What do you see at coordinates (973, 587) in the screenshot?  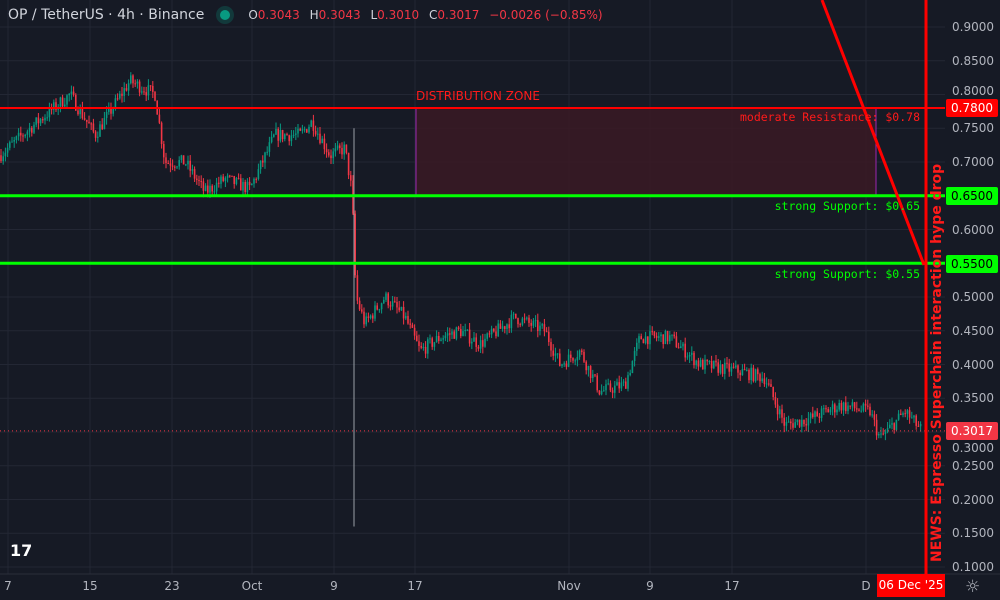 I see `settings-gear-icon: ☼` at bounding box center [973, 587].